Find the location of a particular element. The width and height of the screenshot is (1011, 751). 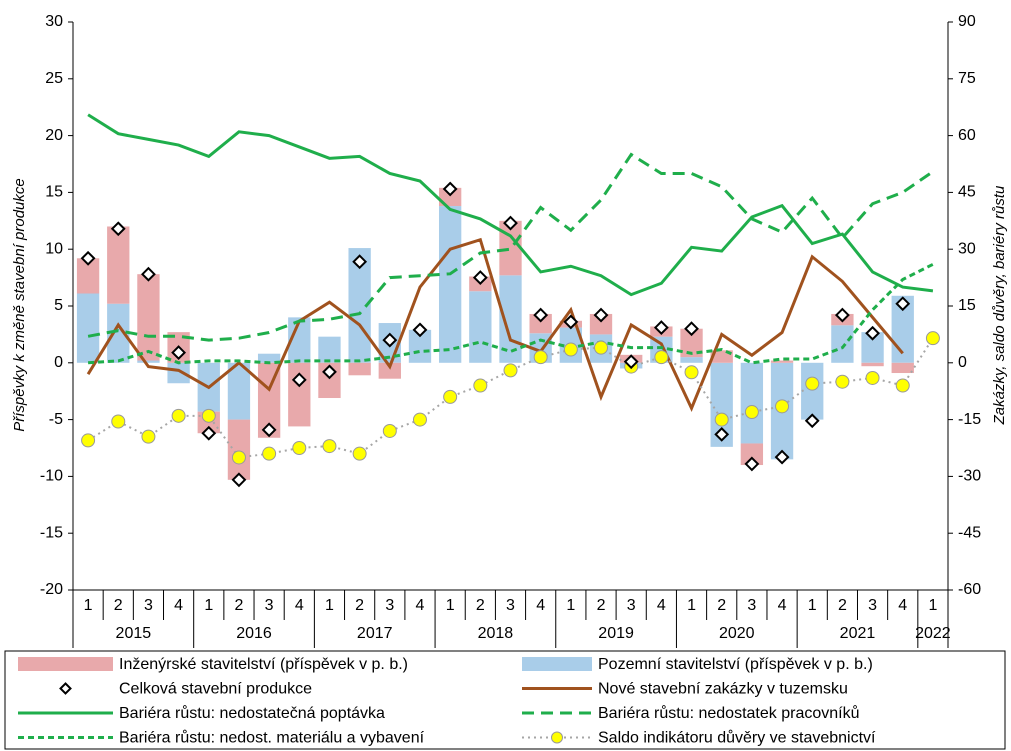

legend-box is located at coordinates (505, 700).